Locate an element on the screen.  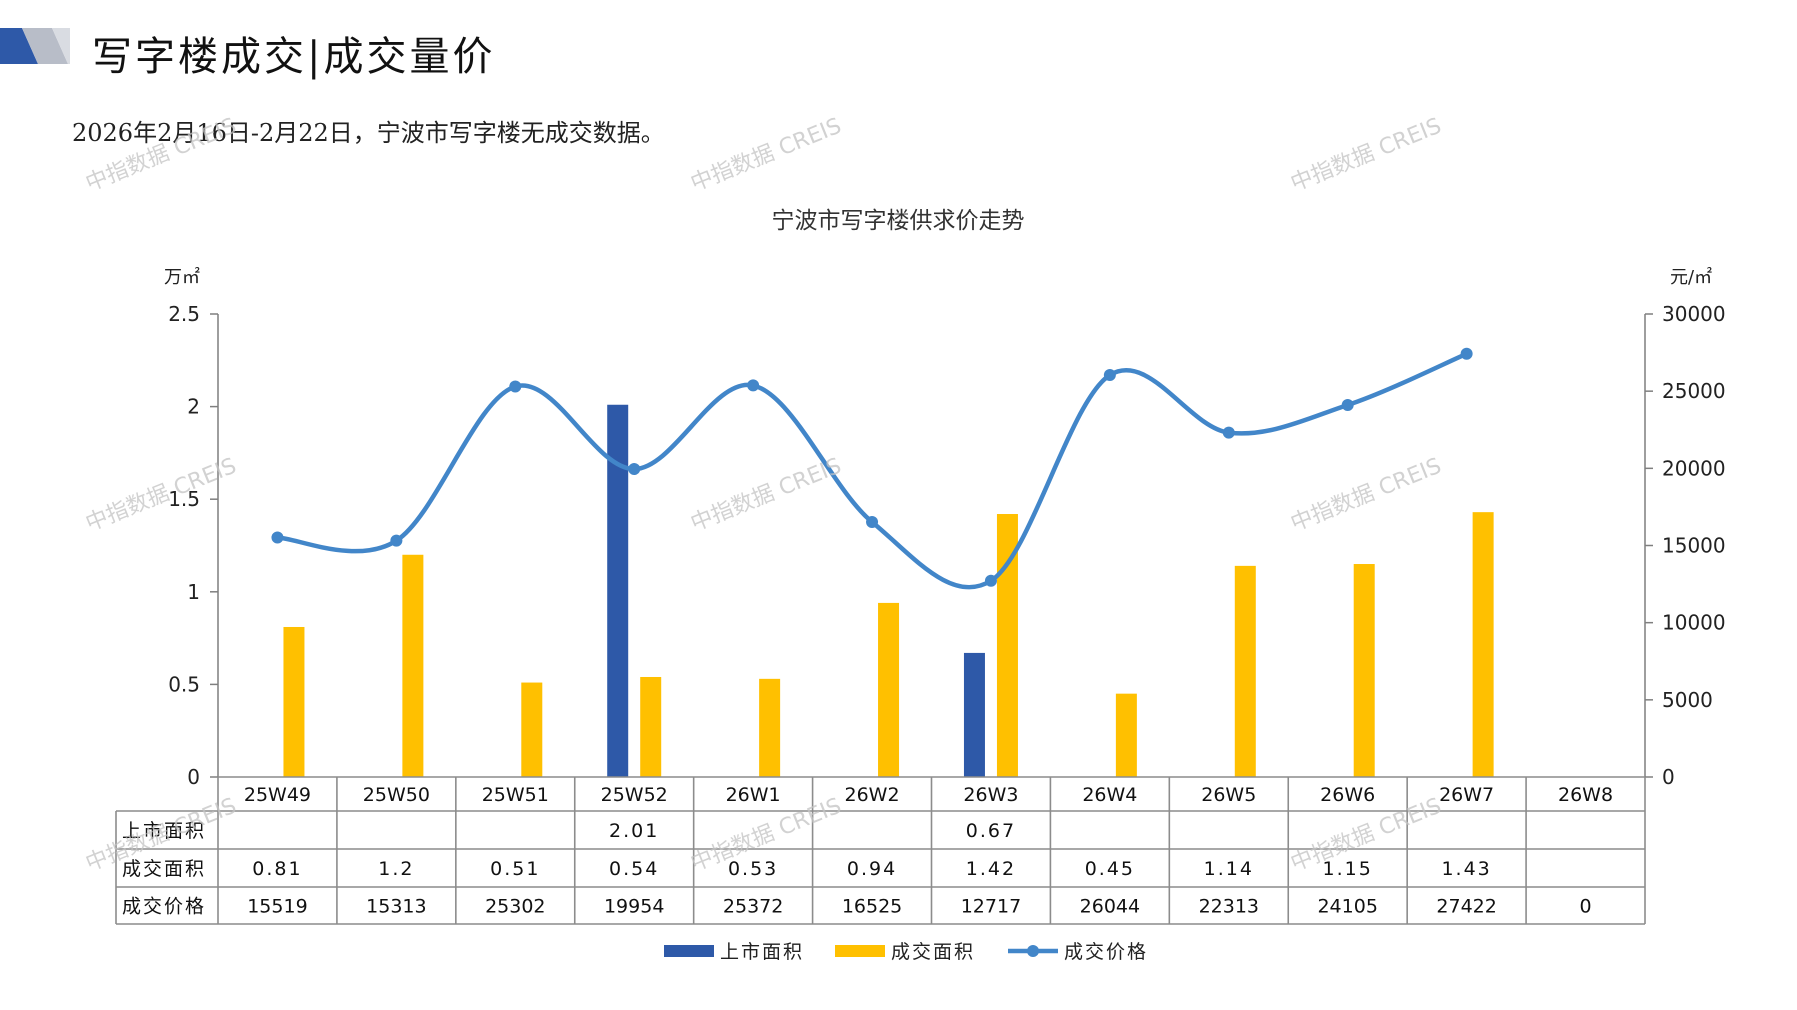
table-value: 0.51 is located at coordinates (515, 869).